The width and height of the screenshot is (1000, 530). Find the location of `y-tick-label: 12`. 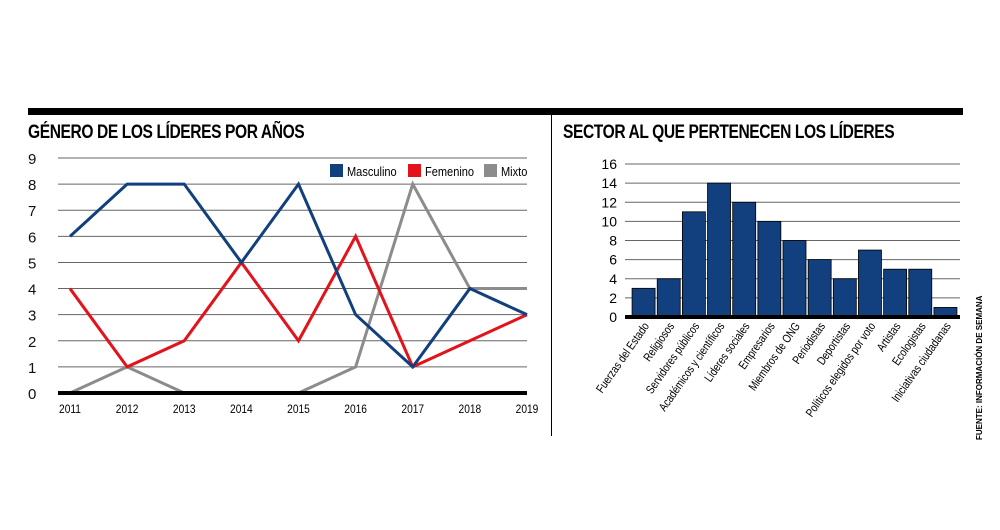

y-tick-label: 12 is located at coordinates (609, 202).